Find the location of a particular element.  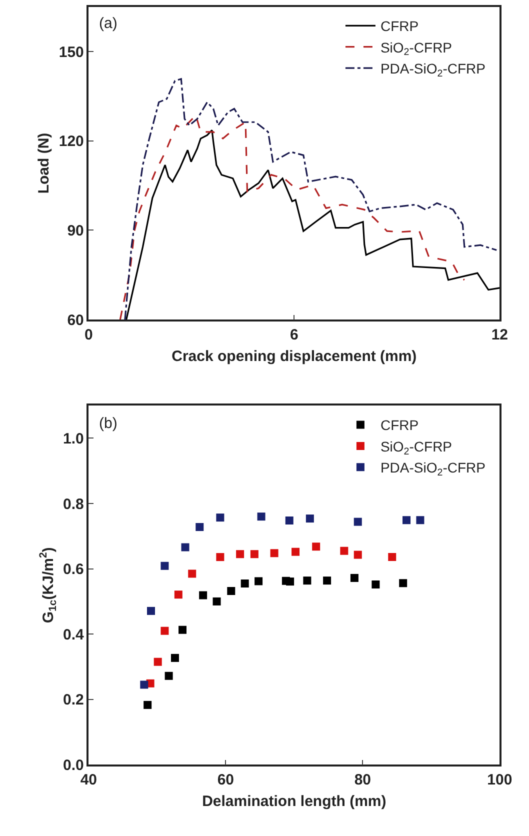

x-tick-label: 40 is located at coordinates (89, 779).